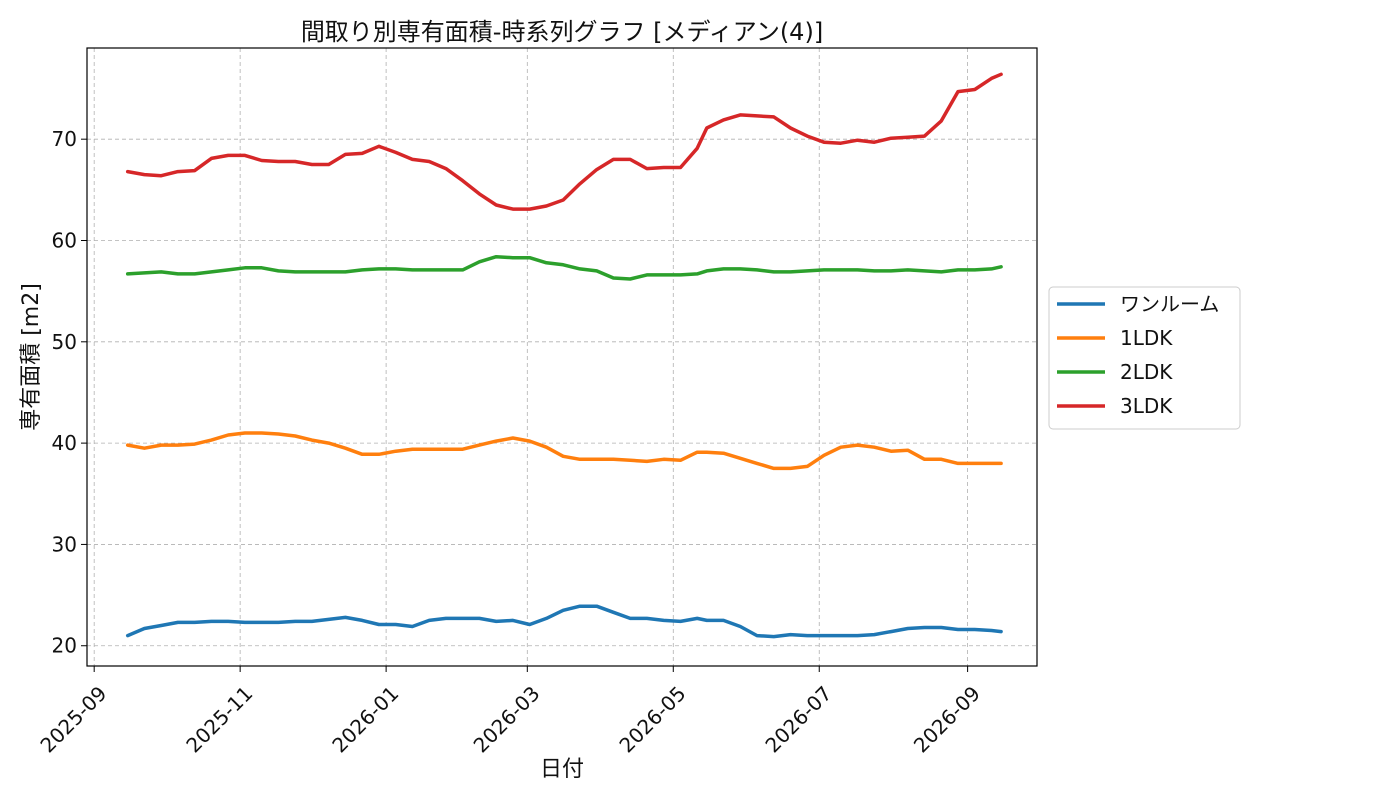 The width and height of the screenshot is (1400, 800). What do you see at coordinates (64, 544) in the screenshot?
I see `y-tick-label: 30` at bounding box center [64, 544].